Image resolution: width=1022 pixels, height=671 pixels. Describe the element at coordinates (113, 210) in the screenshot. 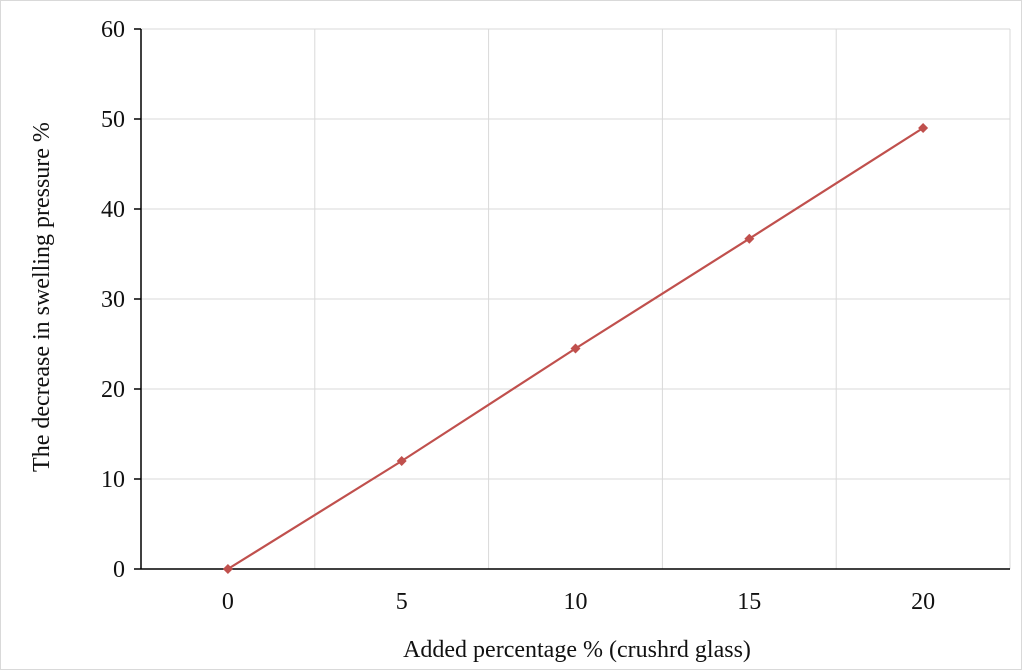

I see `y-tick-label: 40` at that location.